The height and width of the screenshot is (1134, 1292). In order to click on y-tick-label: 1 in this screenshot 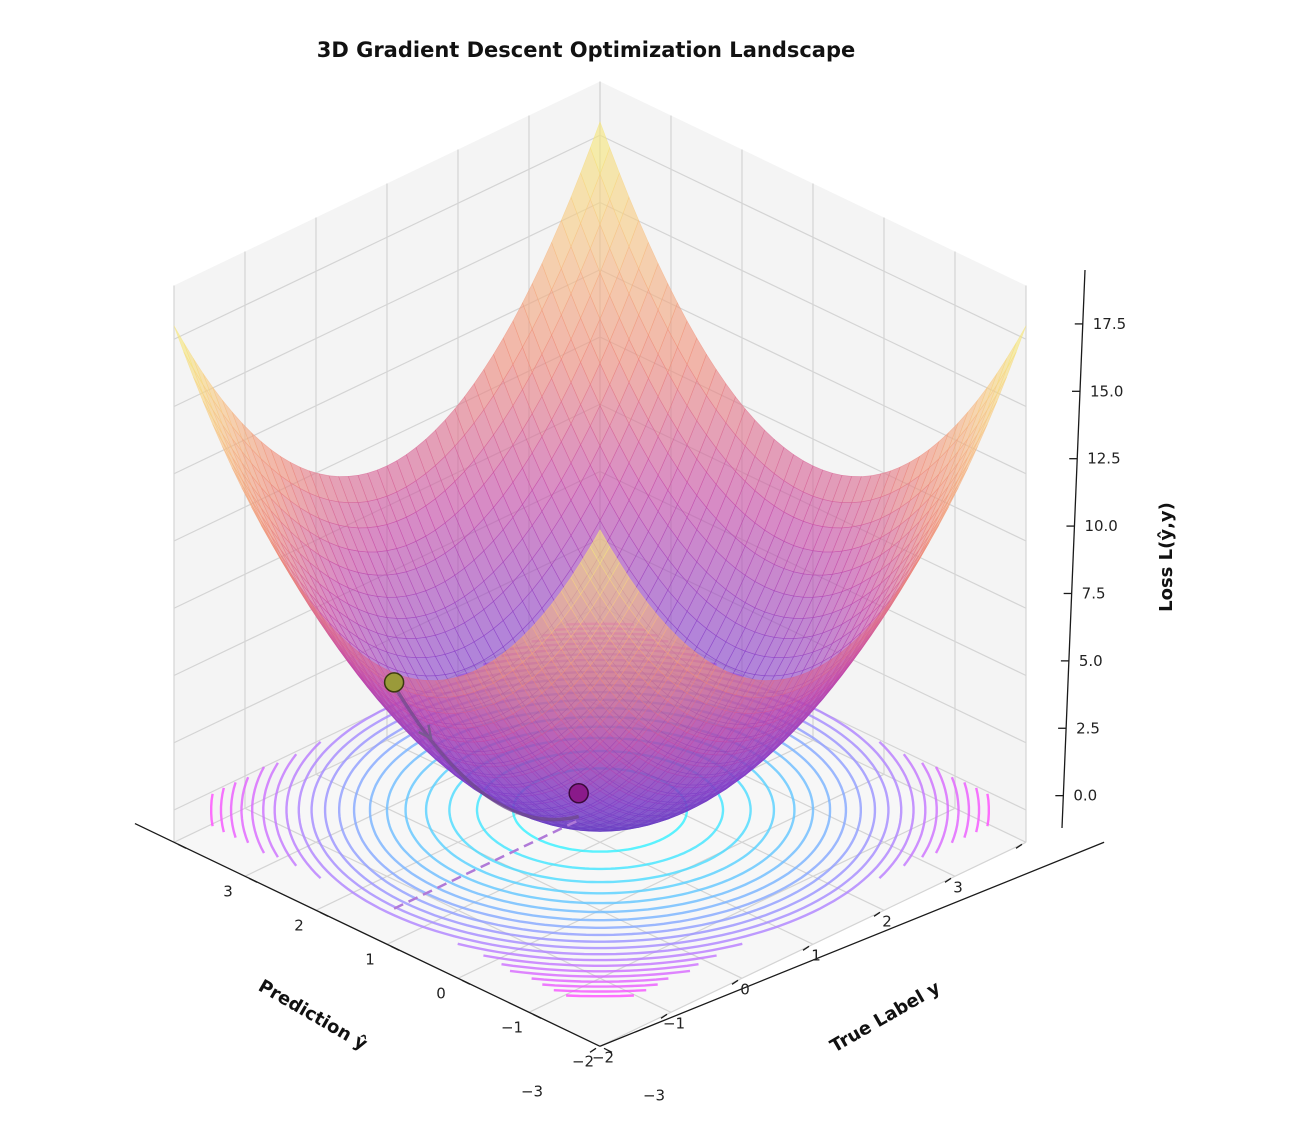, I will do `click(370, 959)`.